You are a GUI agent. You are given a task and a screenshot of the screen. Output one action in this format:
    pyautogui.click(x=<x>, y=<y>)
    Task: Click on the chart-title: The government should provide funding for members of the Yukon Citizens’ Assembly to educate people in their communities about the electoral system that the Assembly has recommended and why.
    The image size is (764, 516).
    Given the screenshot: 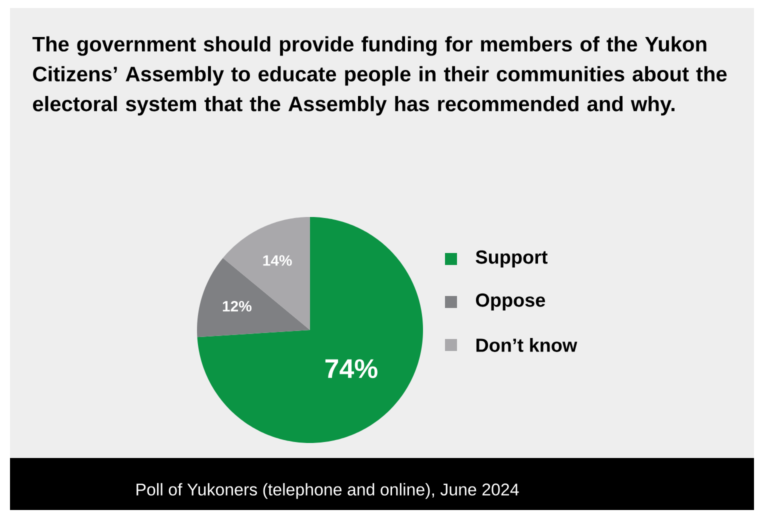 What is the action you would take?
    pyautogui.click(x=379, y=76)
    